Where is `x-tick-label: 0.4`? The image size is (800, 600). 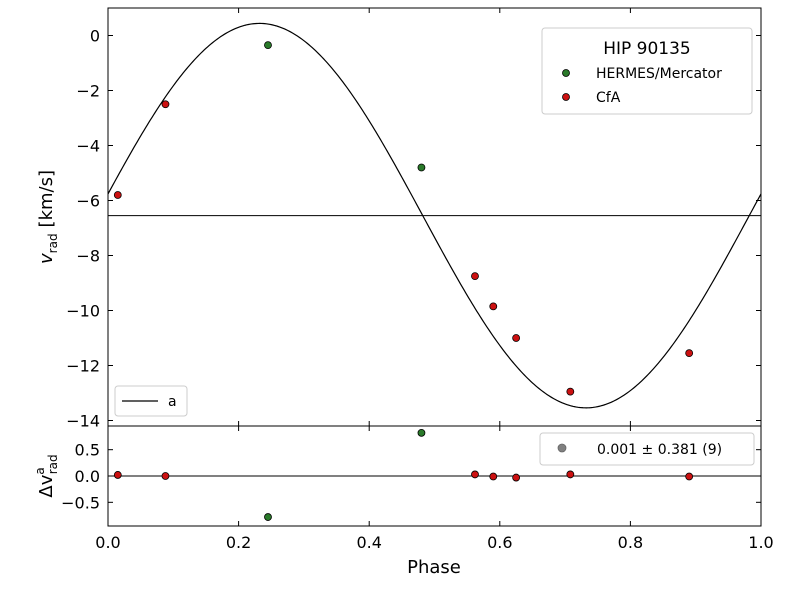
x-tick-label: 0.4 is located at coordinates (368, 542).